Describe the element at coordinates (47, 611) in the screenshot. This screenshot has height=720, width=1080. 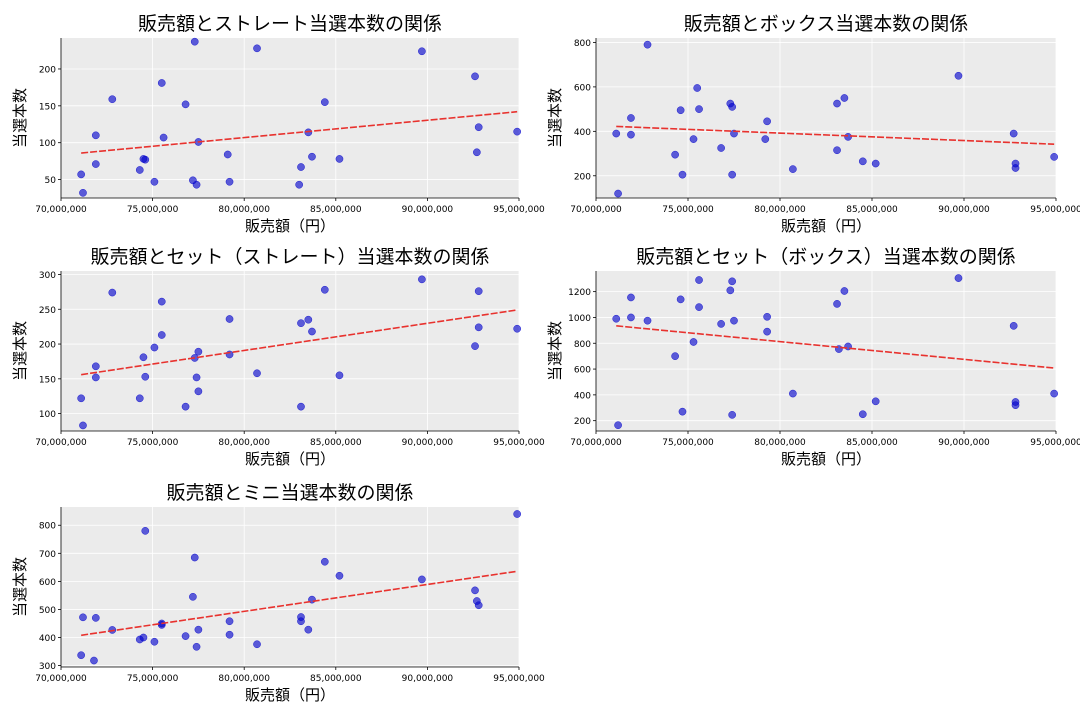
I see `y-tick-label: 500` at that location.